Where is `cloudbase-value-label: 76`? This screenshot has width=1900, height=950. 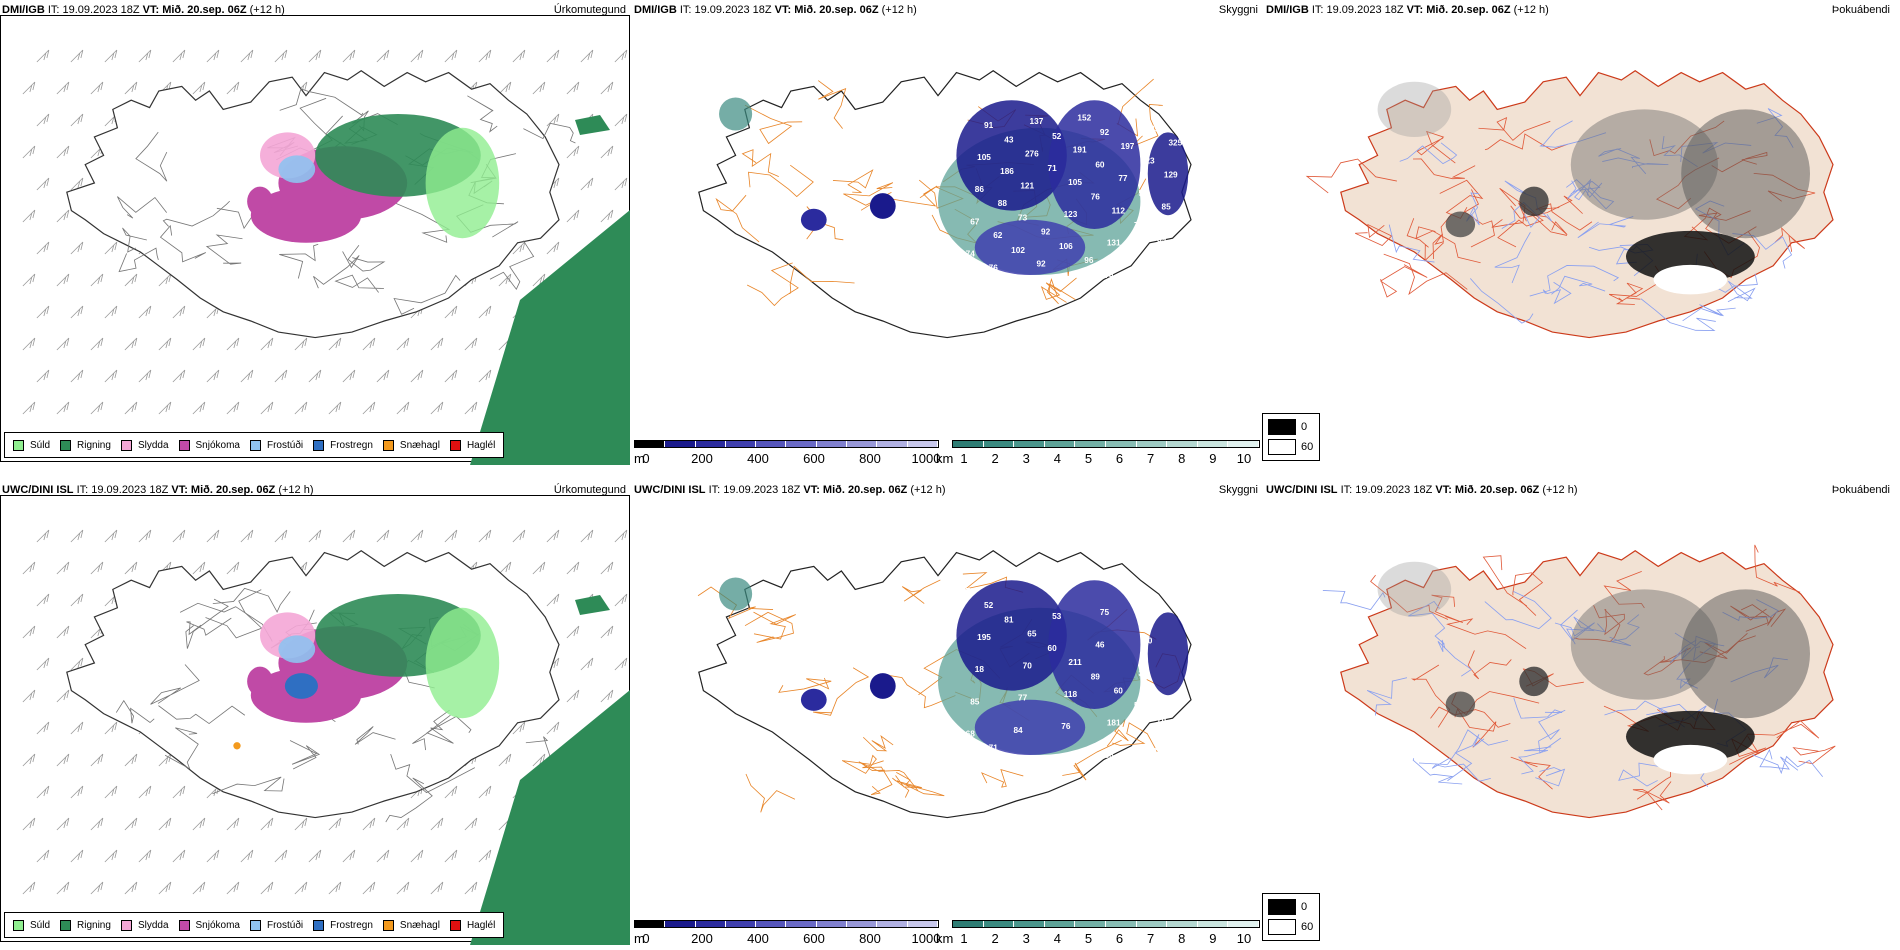
cloudbase-value-label: 76 is located at coordinates (994, 267).